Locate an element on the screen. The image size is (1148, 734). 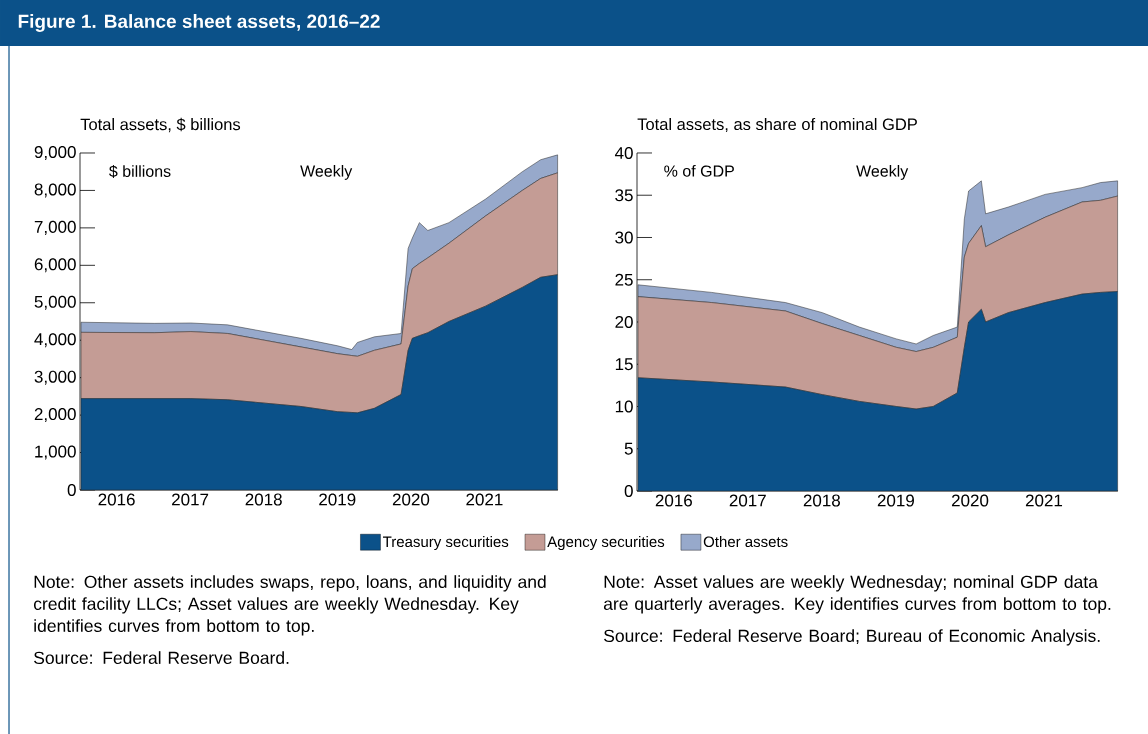
legend-label: Treasury securities is located at coordinates (446, 543).